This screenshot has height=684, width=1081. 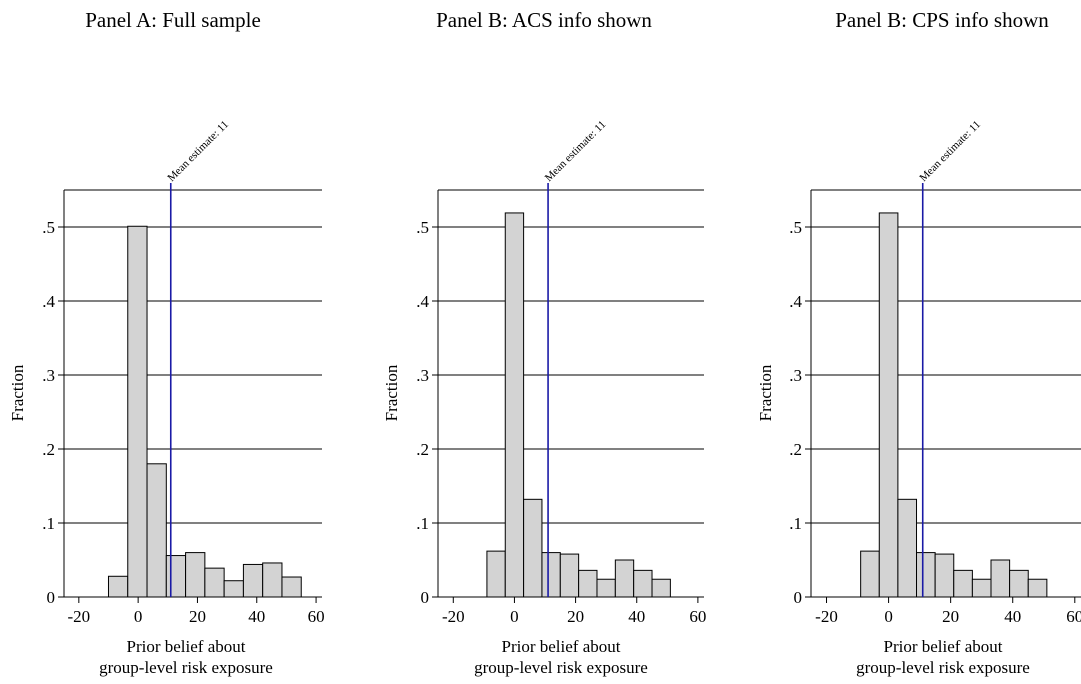 What do you see at coordinates (544, 20) in the screenshot?
I see `panel-title: Panel B: ACS info shown` at bounding box center [544, 20].